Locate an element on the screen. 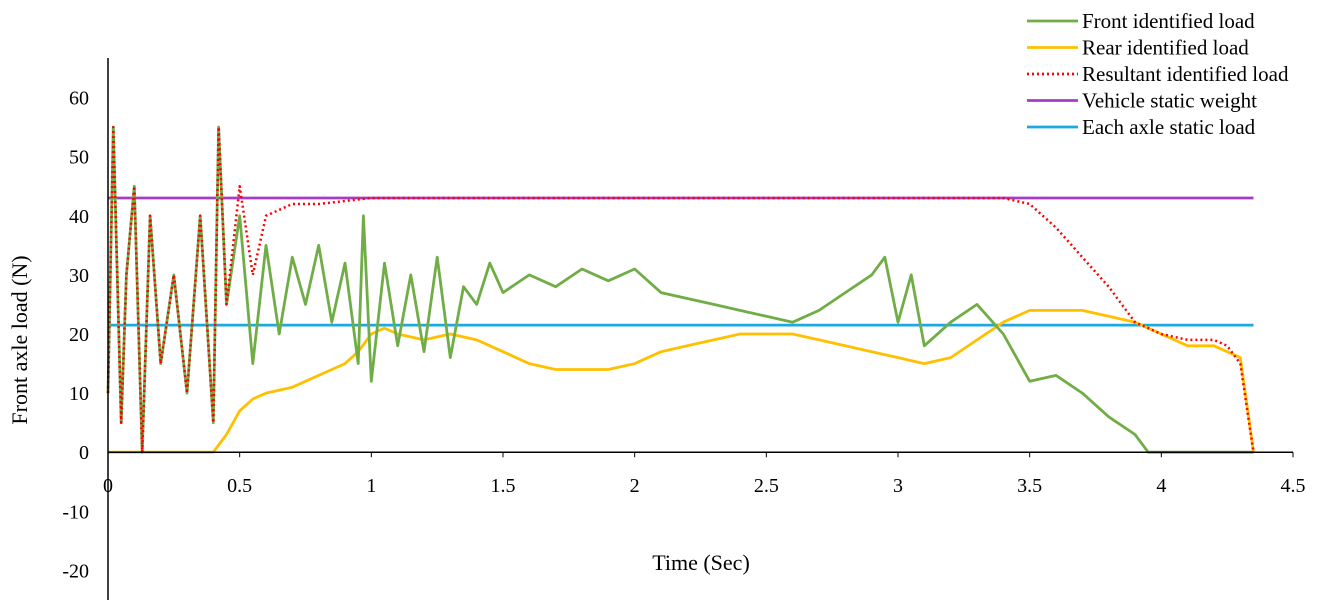 The image size is (1321, 613). x-tick-label: 3.5 is located at coordinates (1029, 486).